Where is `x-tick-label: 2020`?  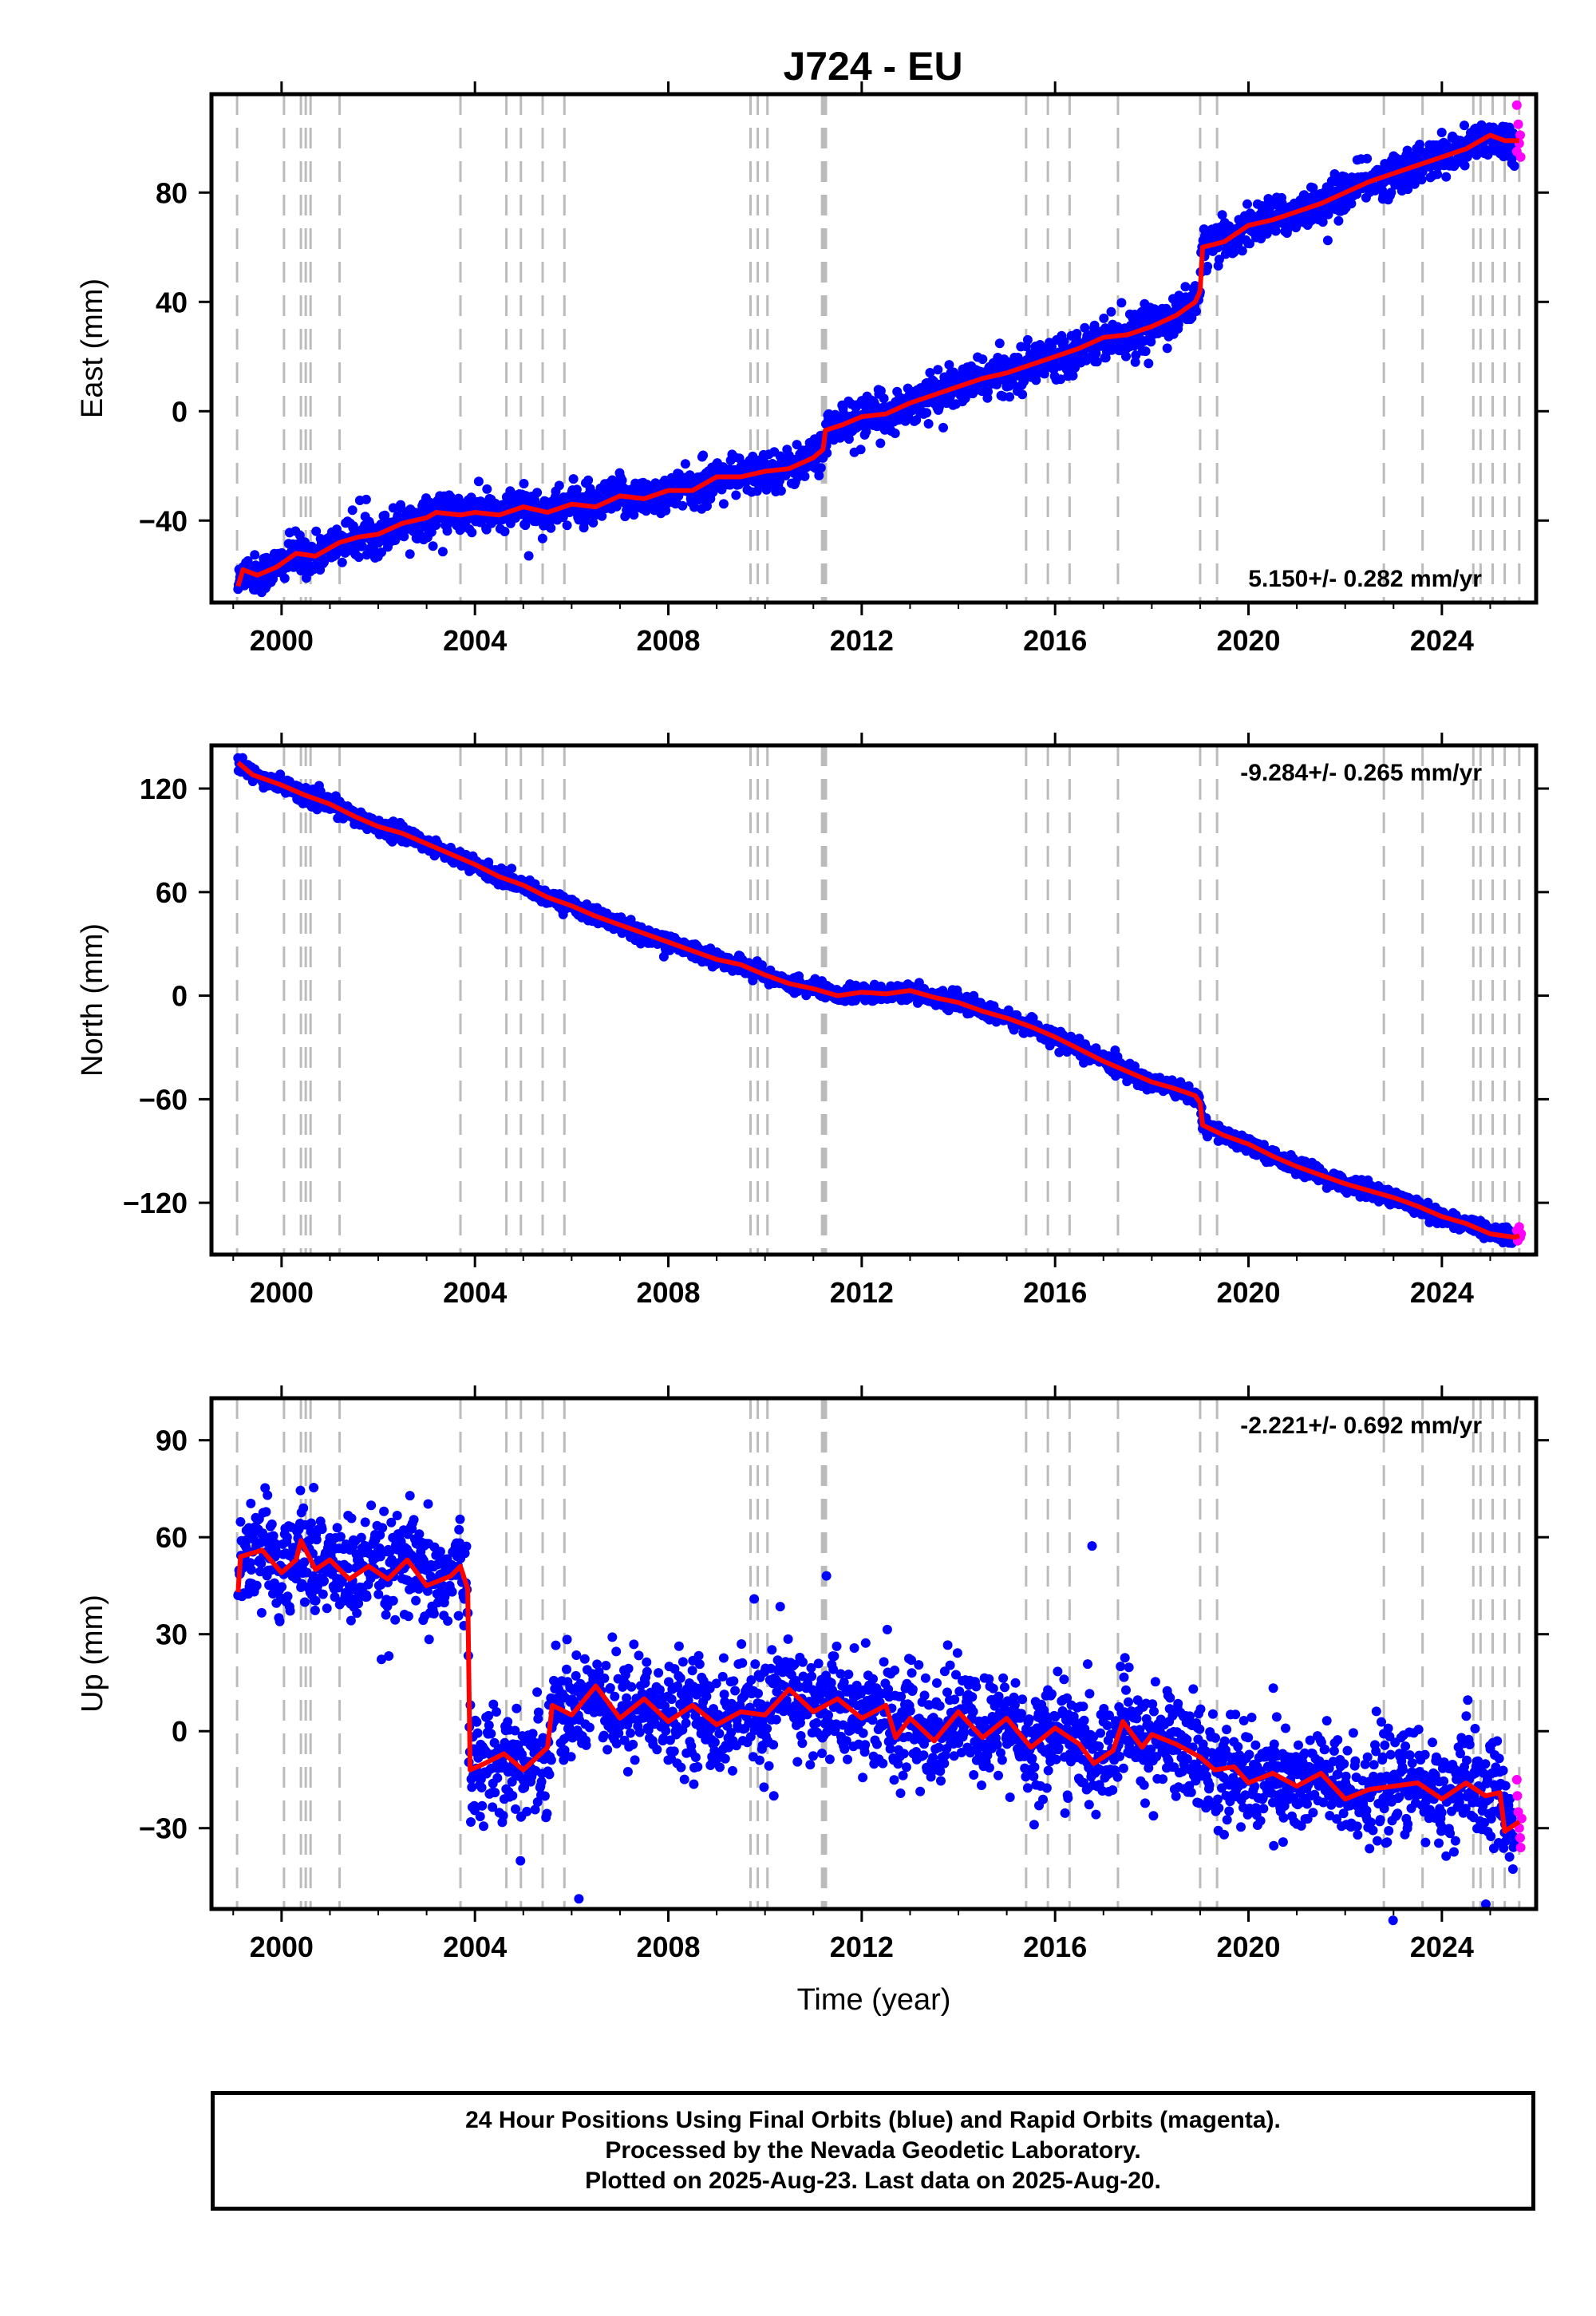 x-tick-label: 2020 is located at coordinates (1248, 640).